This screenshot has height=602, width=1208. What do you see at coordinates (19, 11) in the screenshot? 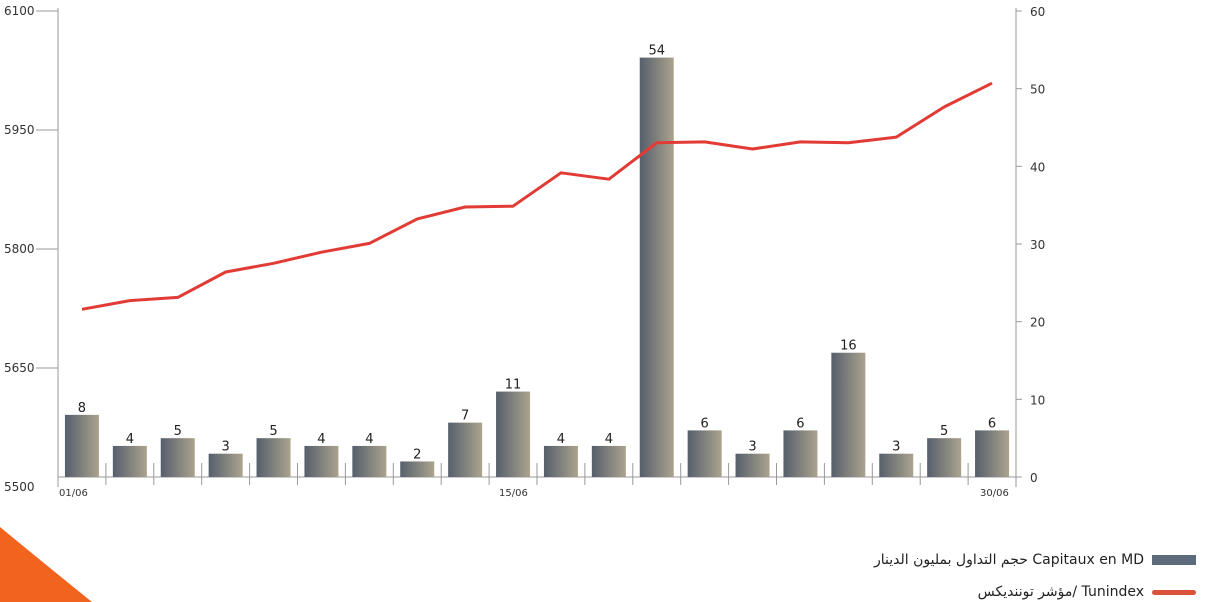
I see `y-left-tick-label: 6100` at bounding box center [19, 11].